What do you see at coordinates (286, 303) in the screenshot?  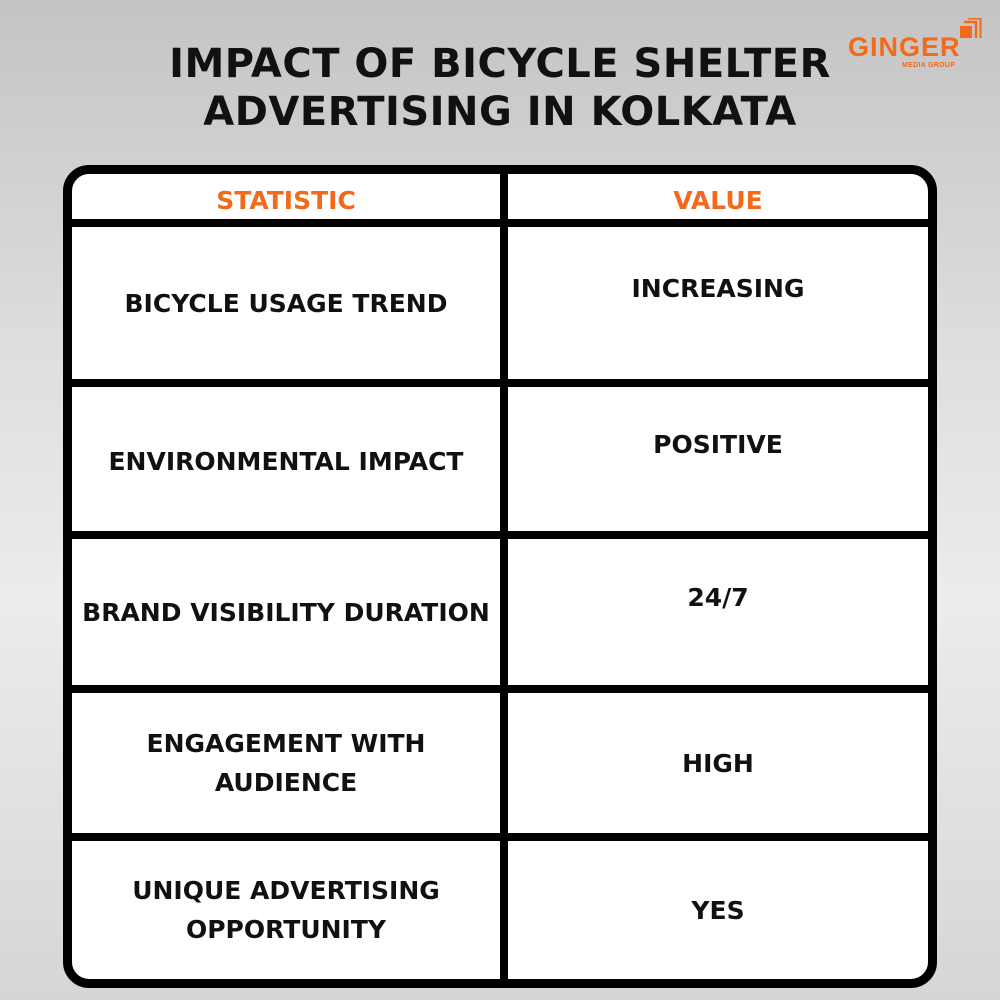 I see `row-1-statistic: BICYCLE USAGE TREND` at bounding box center [286, 303].